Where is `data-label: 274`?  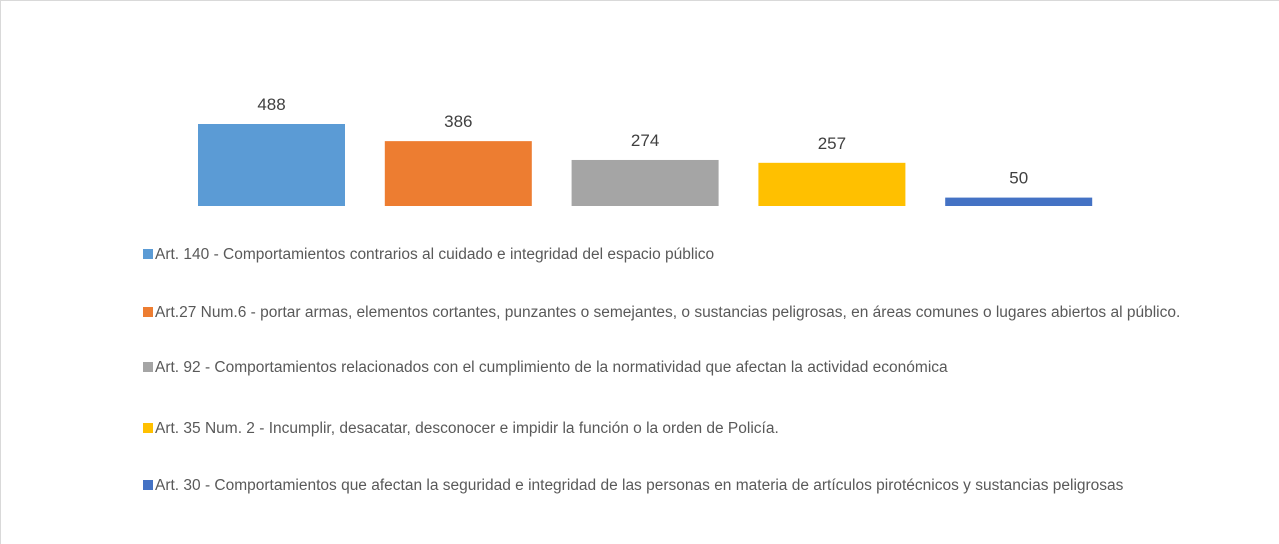
data-label: 274 is located at coordinates (645, 140).